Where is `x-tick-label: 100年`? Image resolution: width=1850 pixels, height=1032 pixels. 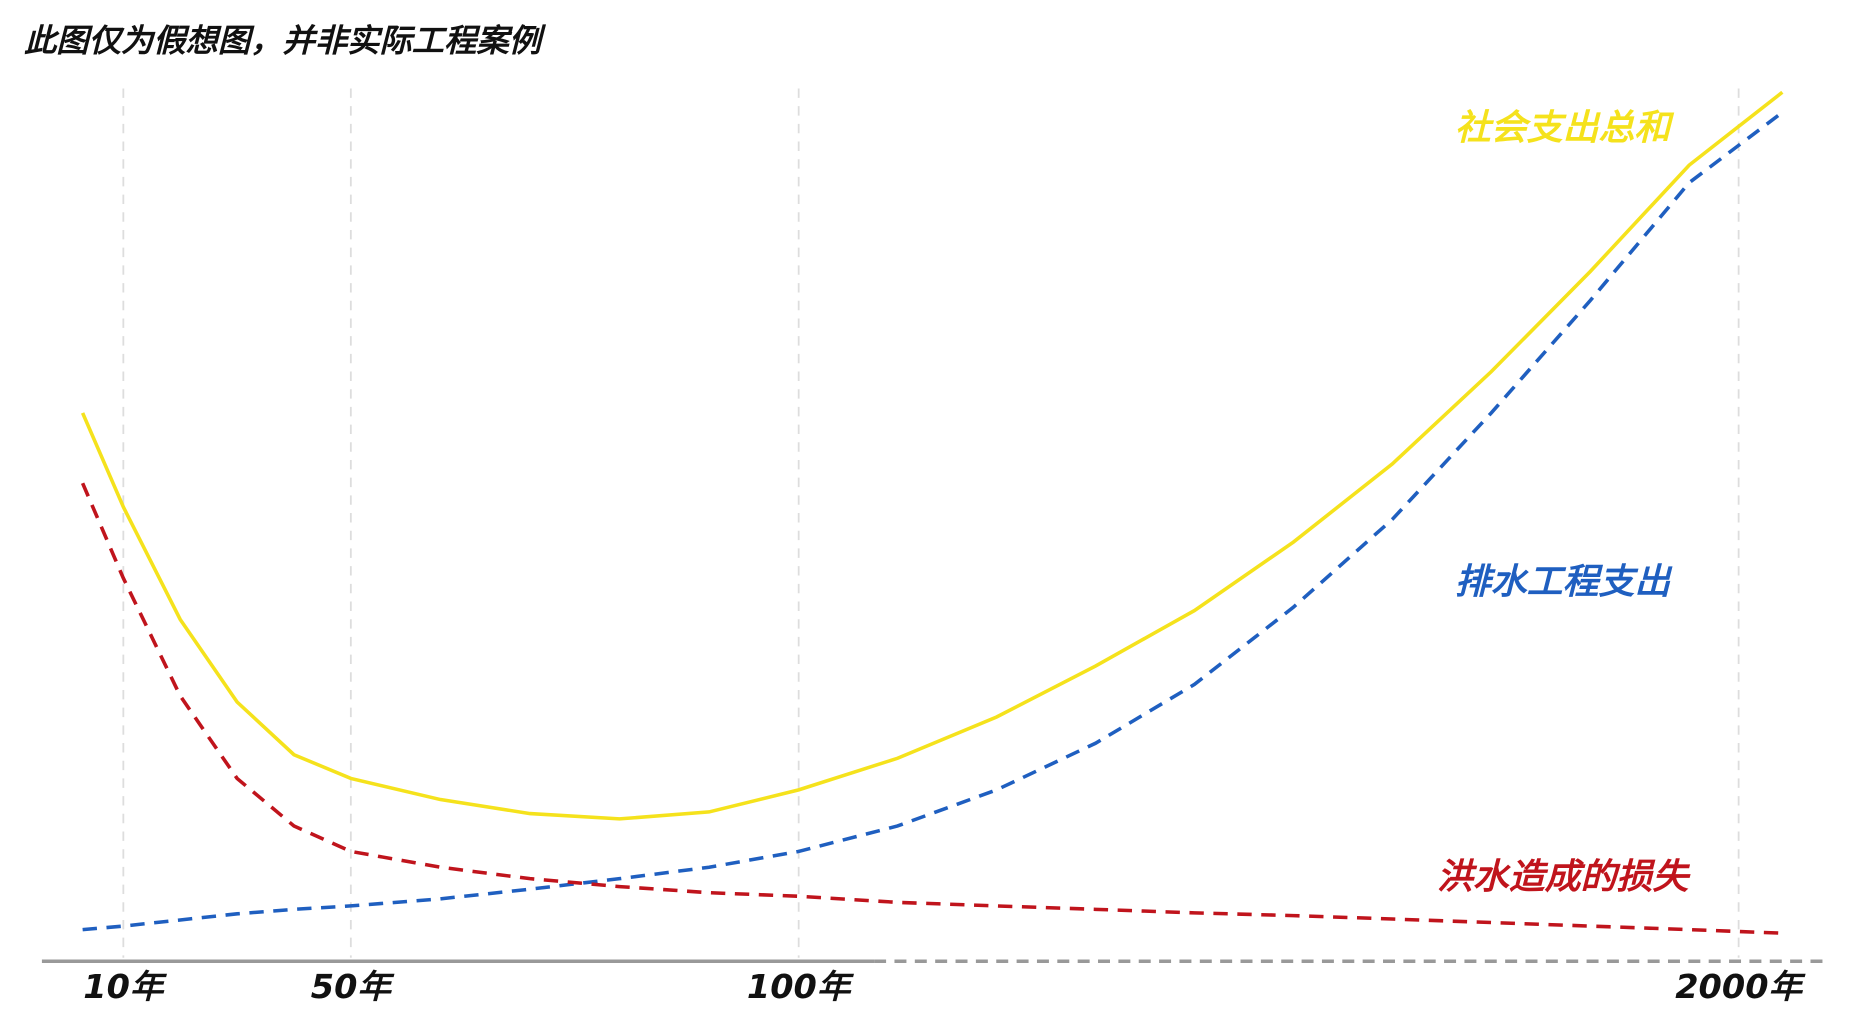
x-tick-label: 100年 is located at coordinates (800, 986).